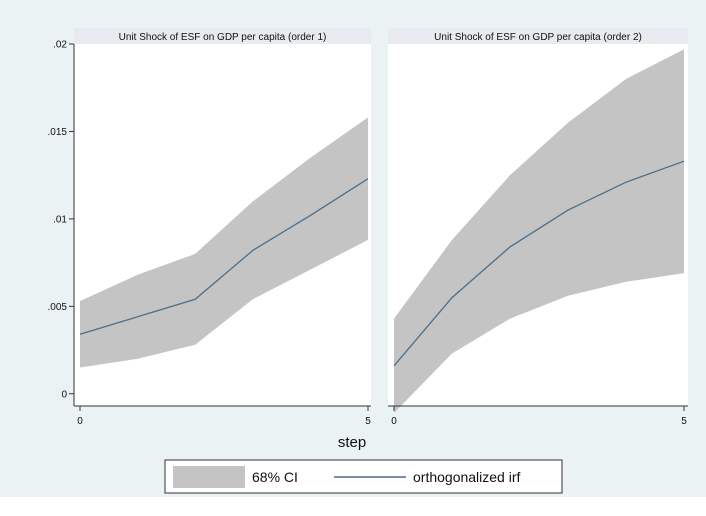 This screenshot has width=706, height=516. What do you see at coordinates (275, 477) in the screenshot?
I see `legend-band-label: 68% CI` at bounding box center [275, 477].